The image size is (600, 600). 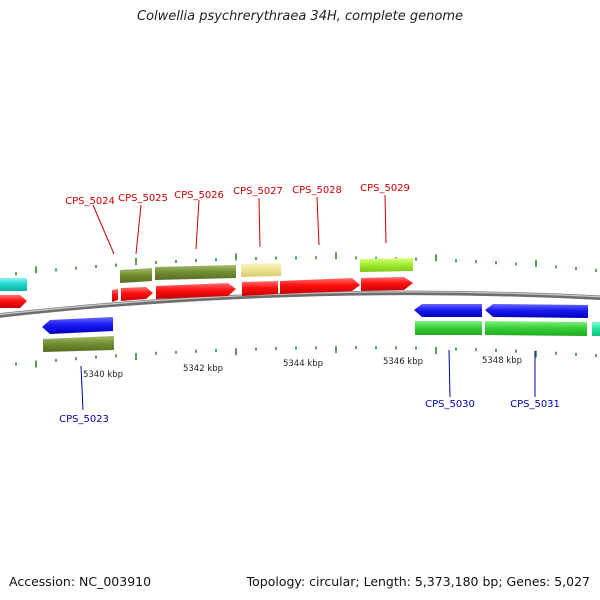 I want to click on inner-tick-ring, so click(x=306, y=357).